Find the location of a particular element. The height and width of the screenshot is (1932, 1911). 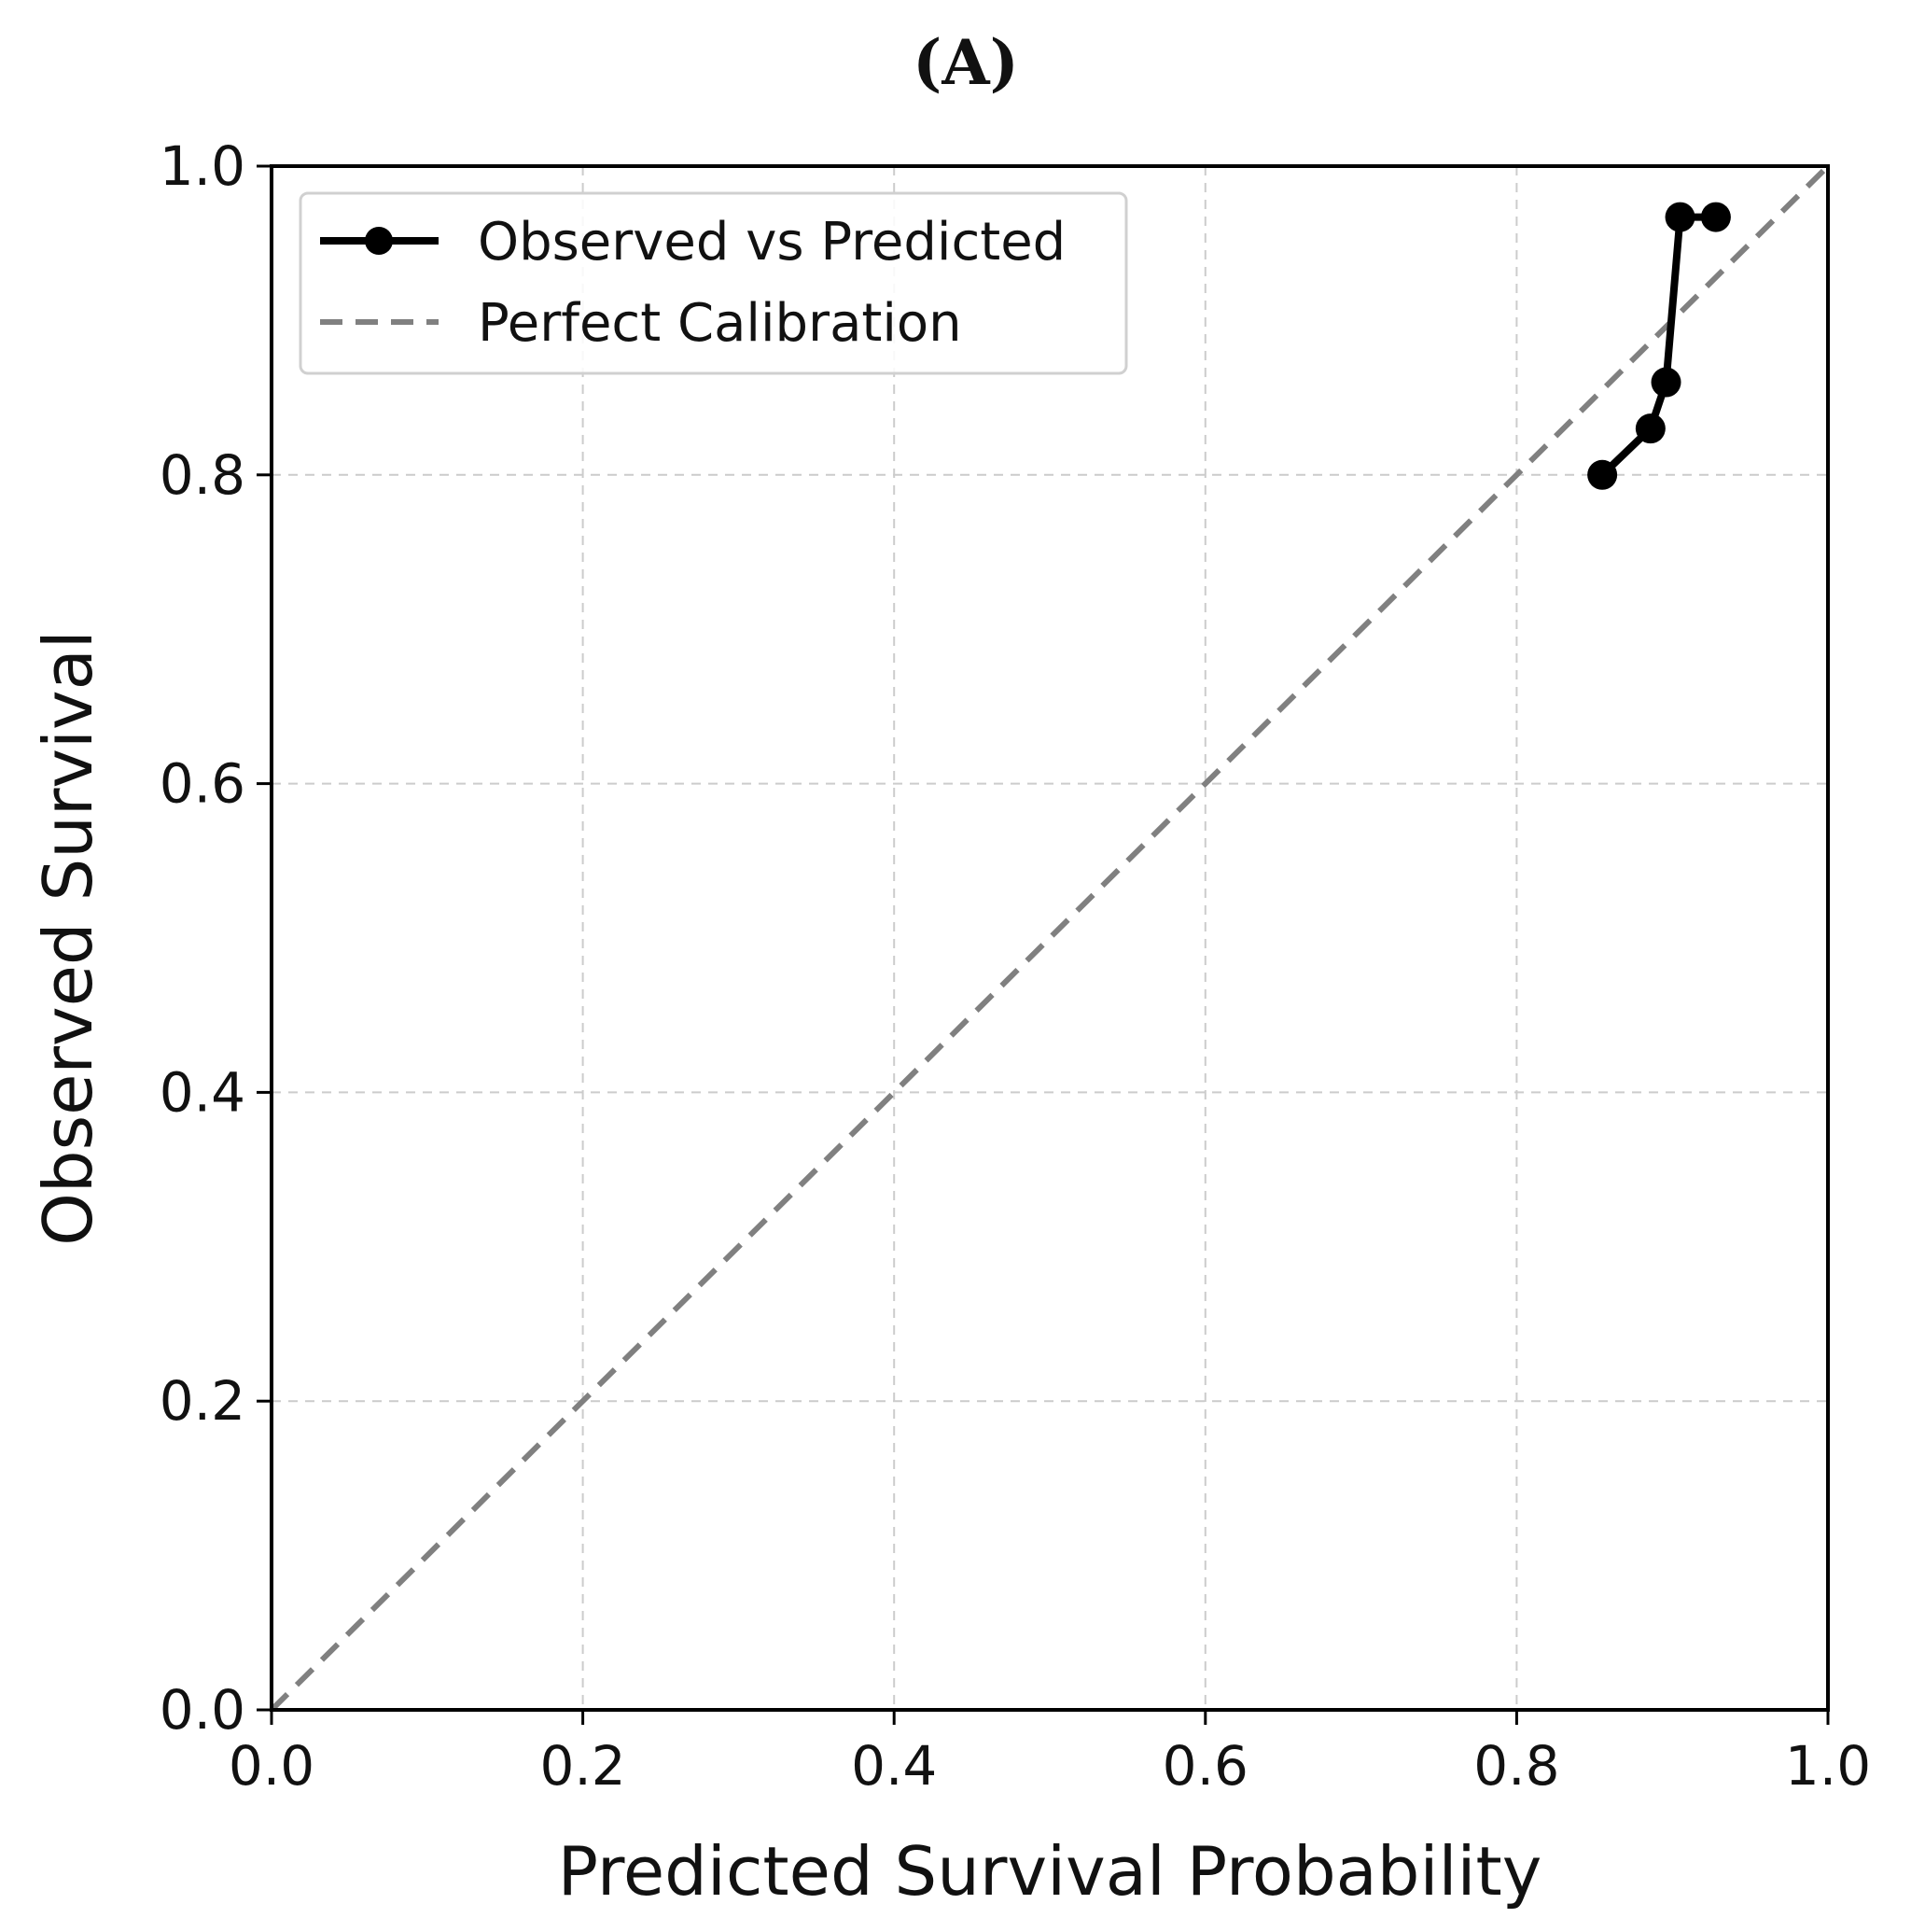

y-tick-label: 0.6 is located at coordinates (202, 784).